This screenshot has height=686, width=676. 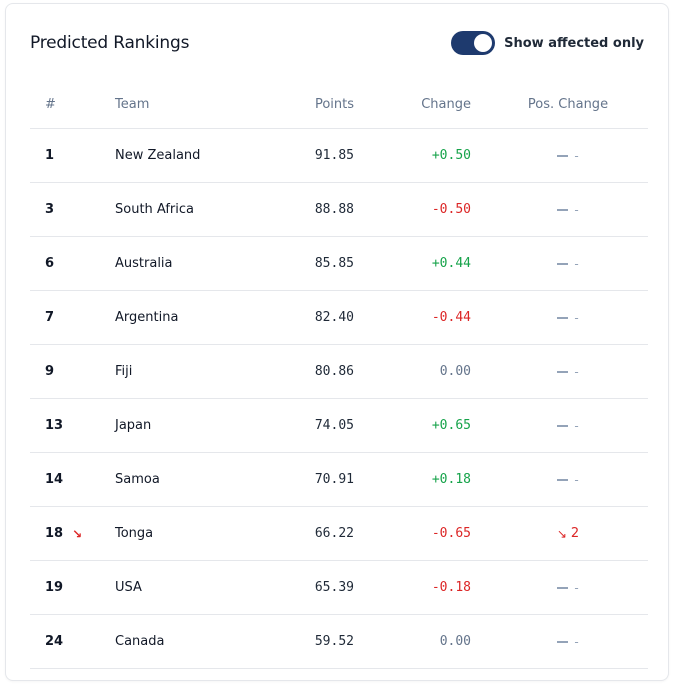 I want to click on points-value: 88.88, so click(x=334, y=209).